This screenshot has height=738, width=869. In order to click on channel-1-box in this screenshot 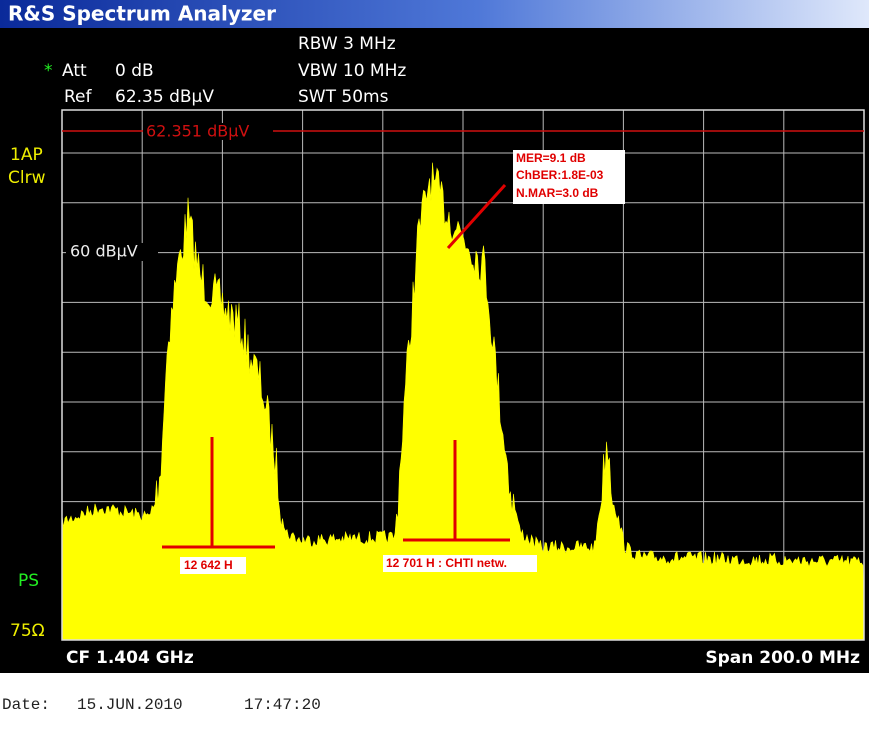, I will do `click(213, 565)`.